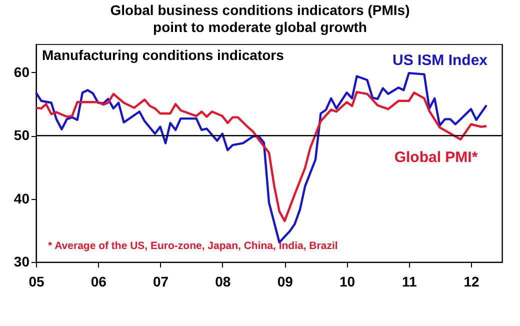  I want to click on x-tick-label: 07, so click(160, 282).